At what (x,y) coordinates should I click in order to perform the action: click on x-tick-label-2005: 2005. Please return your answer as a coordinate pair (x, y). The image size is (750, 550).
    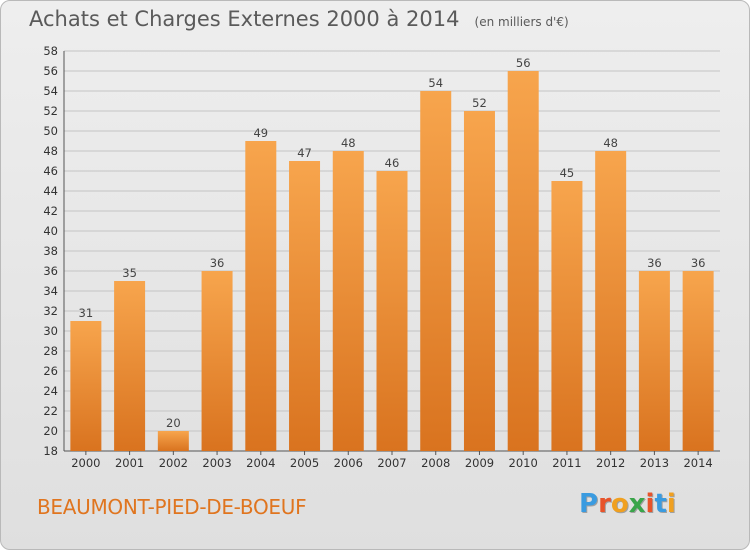
    Looking at the image, I should click on (304, 463).